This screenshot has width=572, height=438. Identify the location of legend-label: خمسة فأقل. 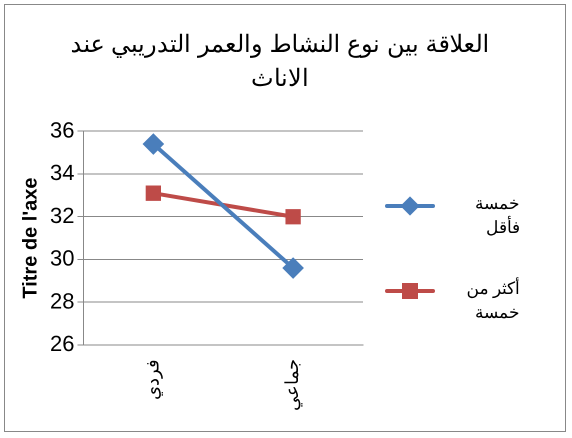
(497, 216).